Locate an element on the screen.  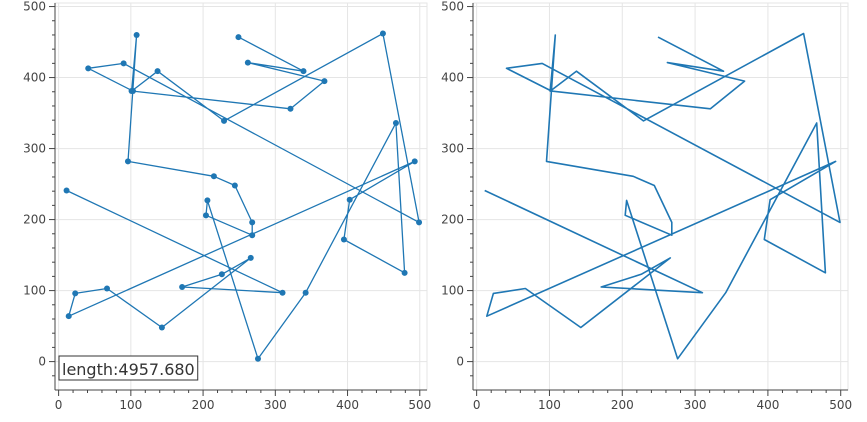
route-length-box is located at coordinates (128, 368).